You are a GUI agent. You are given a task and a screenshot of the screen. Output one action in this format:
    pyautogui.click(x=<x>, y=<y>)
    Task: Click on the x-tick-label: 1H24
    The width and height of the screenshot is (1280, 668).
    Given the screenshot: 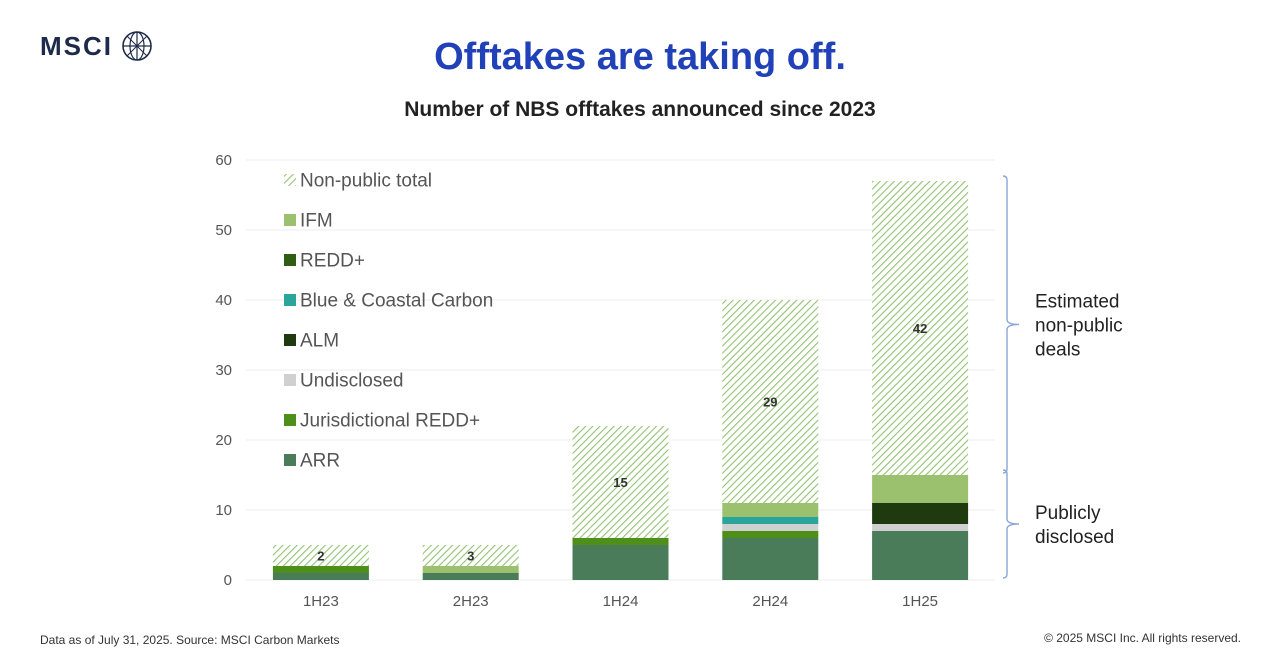 What is the action you would take?
    pyautogui.click(x=621, y=601)
    